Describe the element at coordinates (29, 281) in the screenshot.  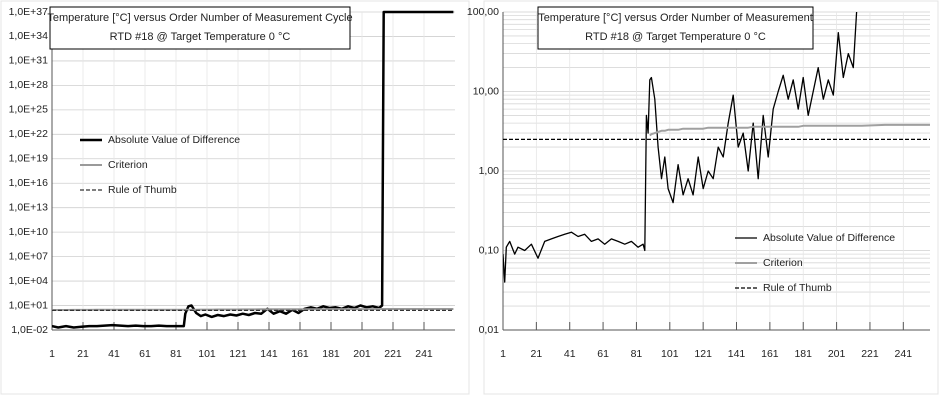
I see `y-tick-label: 1,0E+04` at that location.